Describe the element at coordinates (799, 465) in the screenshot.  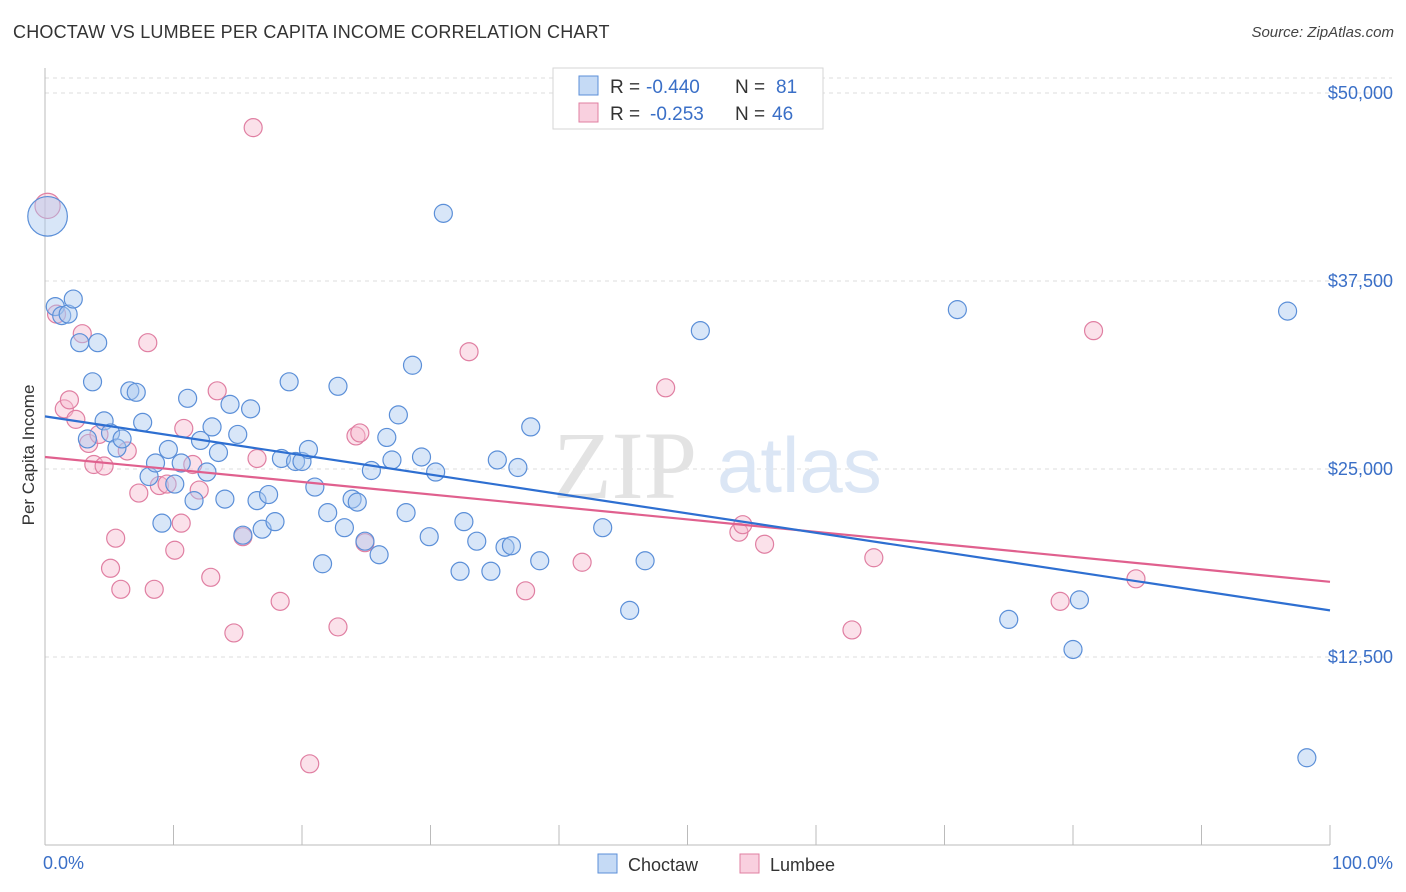
I see `watermark-atlas: atlas` at that location.